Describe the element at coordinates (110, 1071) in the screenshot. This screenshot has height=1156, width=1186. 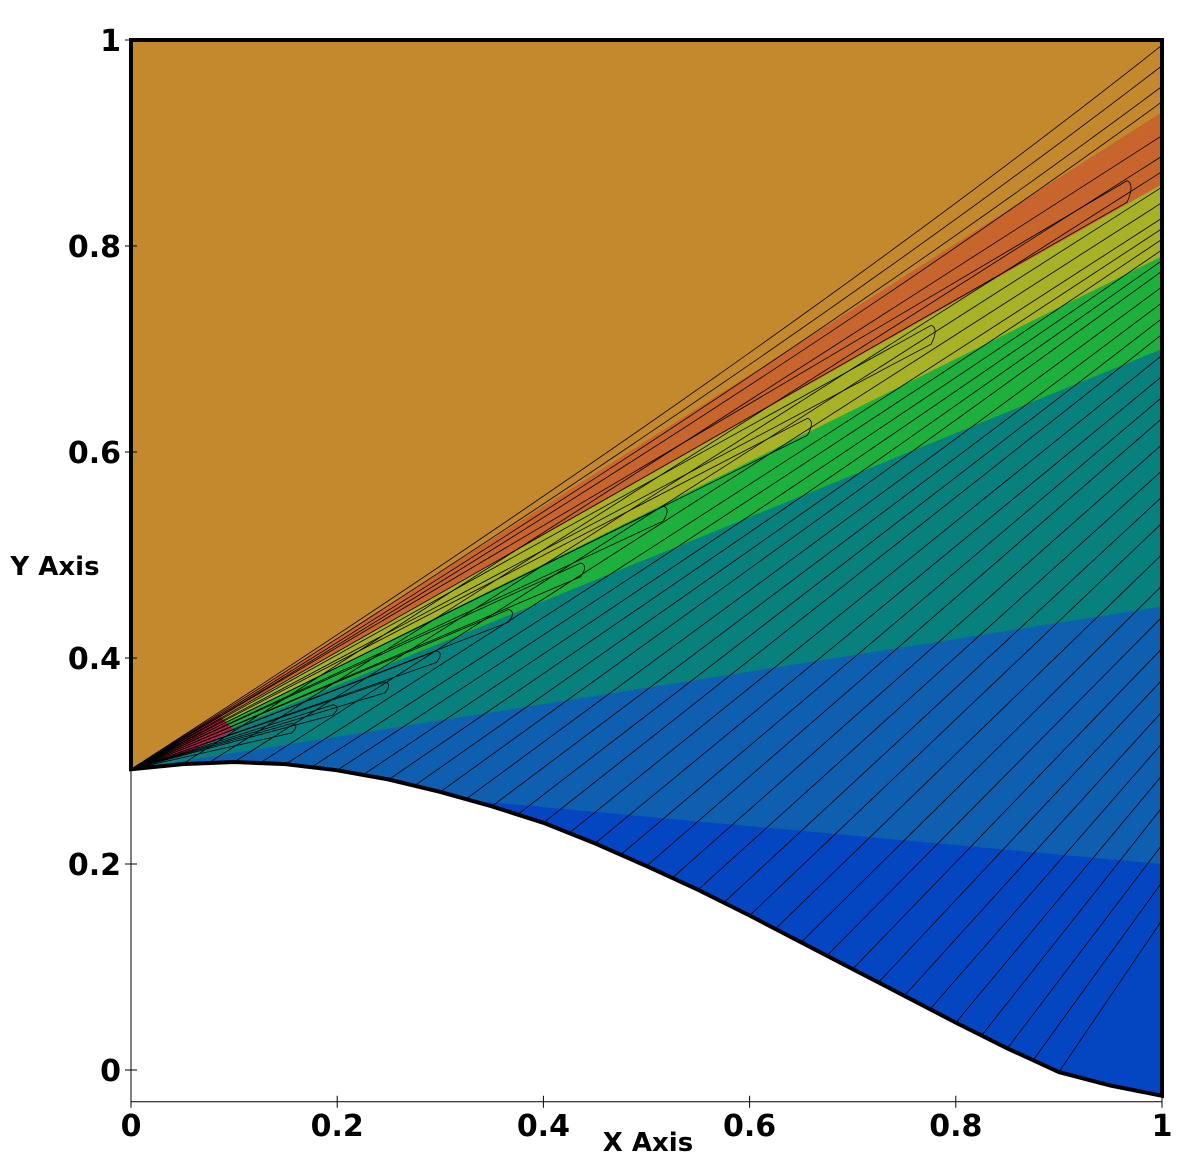
I see `y-tick-label: 0` at that location.